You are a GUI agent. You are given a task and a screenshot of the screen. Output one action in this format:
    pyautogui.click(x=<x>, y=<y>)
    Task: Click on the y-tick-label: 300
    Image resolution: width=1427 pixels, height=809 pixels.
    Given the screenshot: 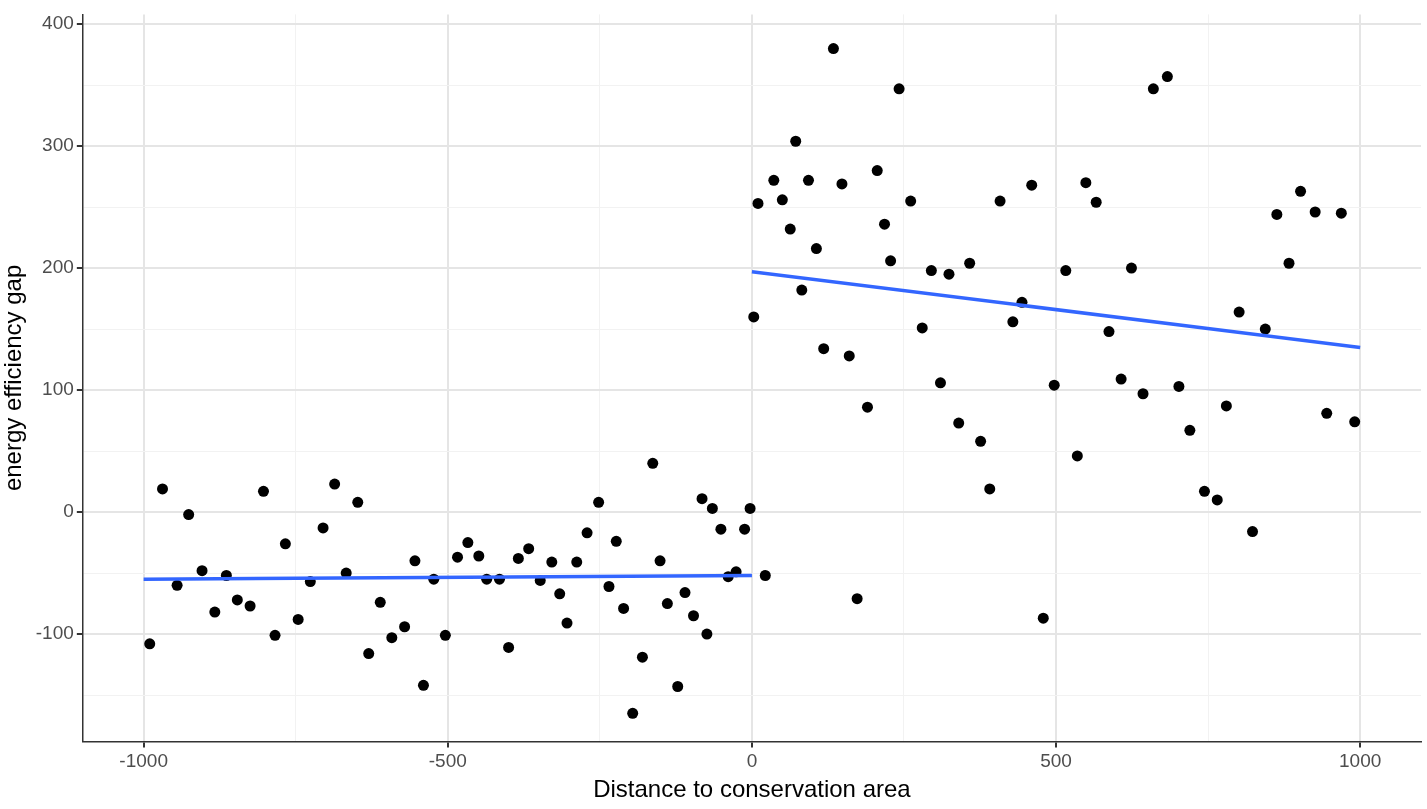 What is the action you would take?
    pyautogui.click(x=58, y=145)
    